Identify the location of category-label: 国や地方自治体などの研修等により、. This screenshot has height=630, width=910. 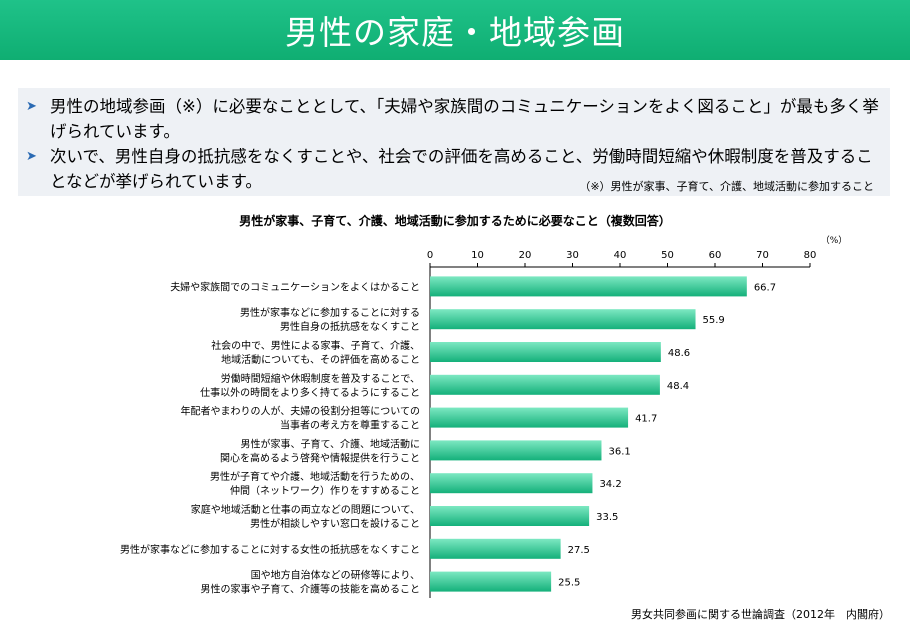
(335, 575).